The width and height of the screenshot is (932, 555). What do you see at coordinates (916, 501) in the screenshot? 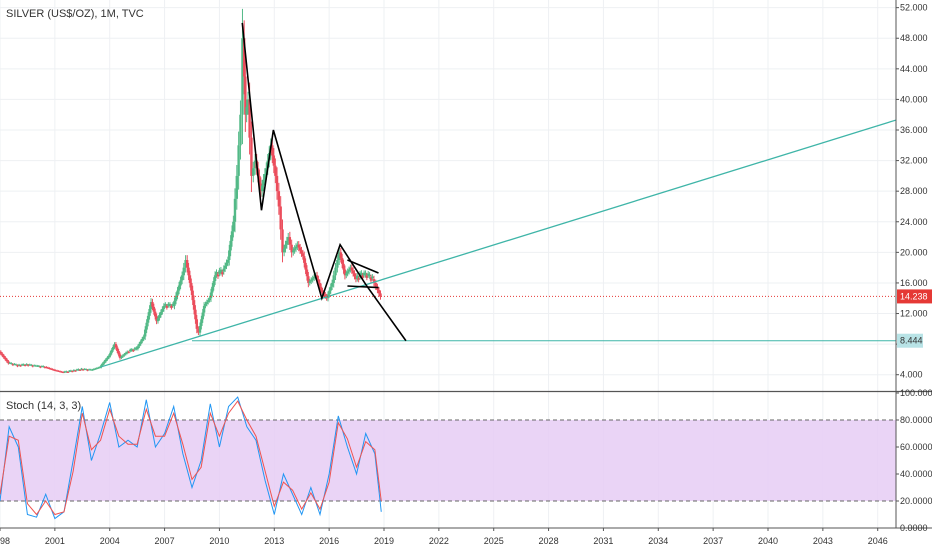
I see `stoch-y-tick-label: 20.0000` at bounding box center [916, 501].